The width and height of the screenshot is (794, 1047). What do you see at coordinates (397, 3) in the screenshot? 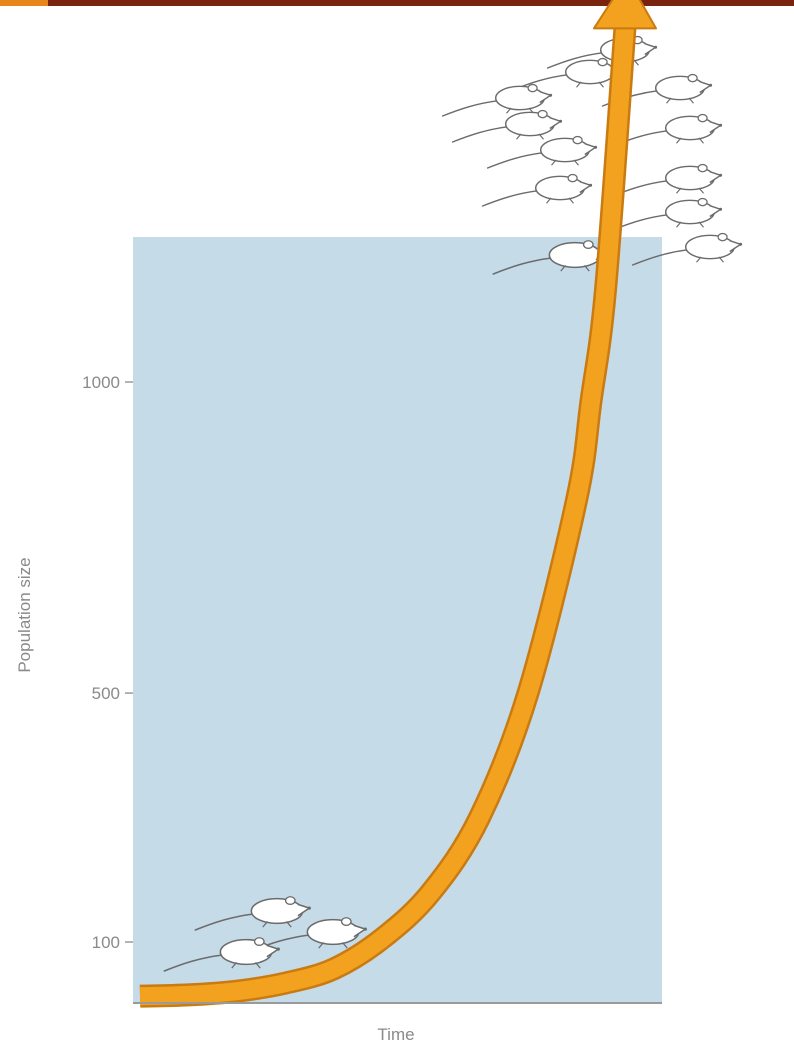
I see `top-bar` at bounding box center [397, 3].